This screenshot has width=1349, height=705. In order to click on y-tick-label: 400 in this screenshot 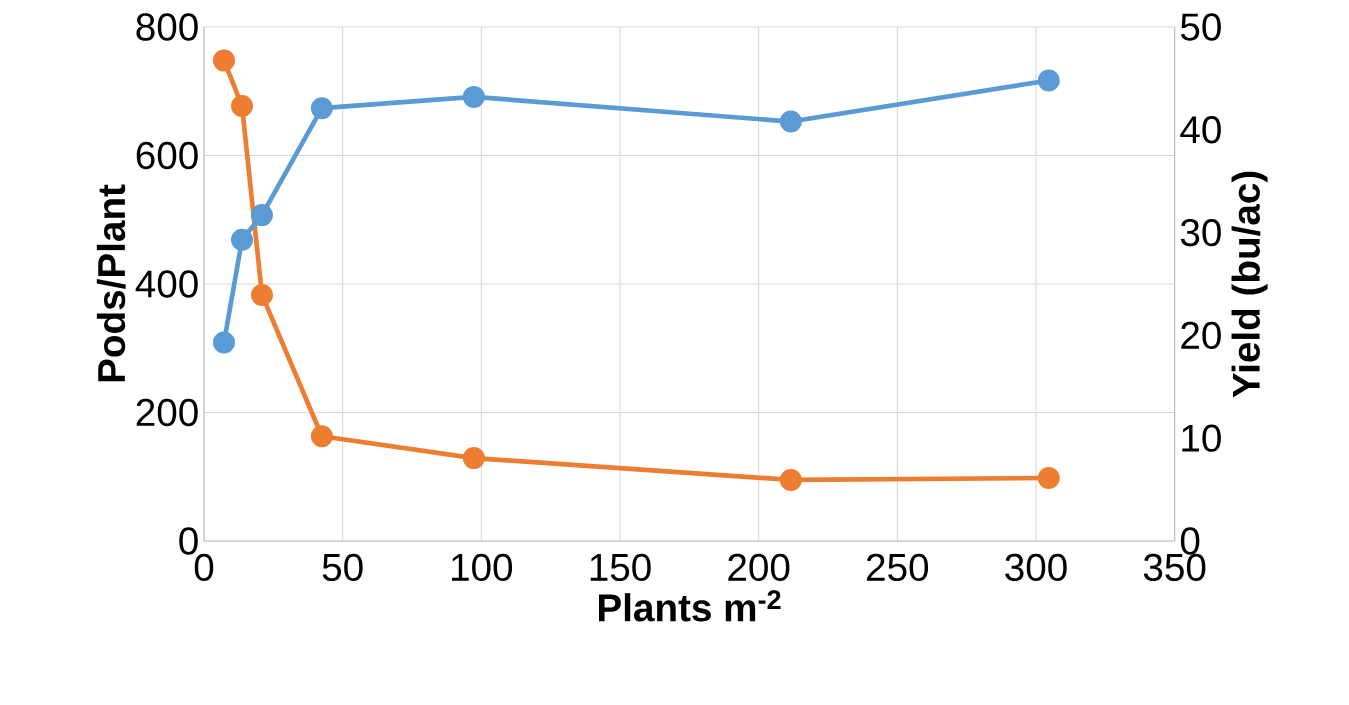, I will do `click(166, 284)`.